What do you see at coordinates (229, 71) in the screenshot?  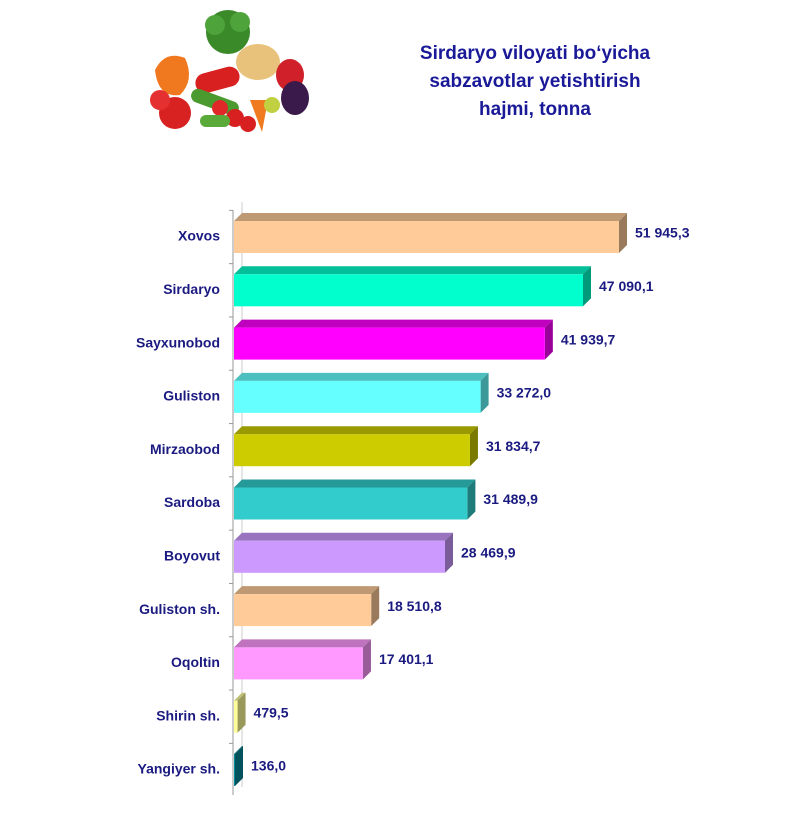 I see `vegetables-image` at bounding box center [229, 71].